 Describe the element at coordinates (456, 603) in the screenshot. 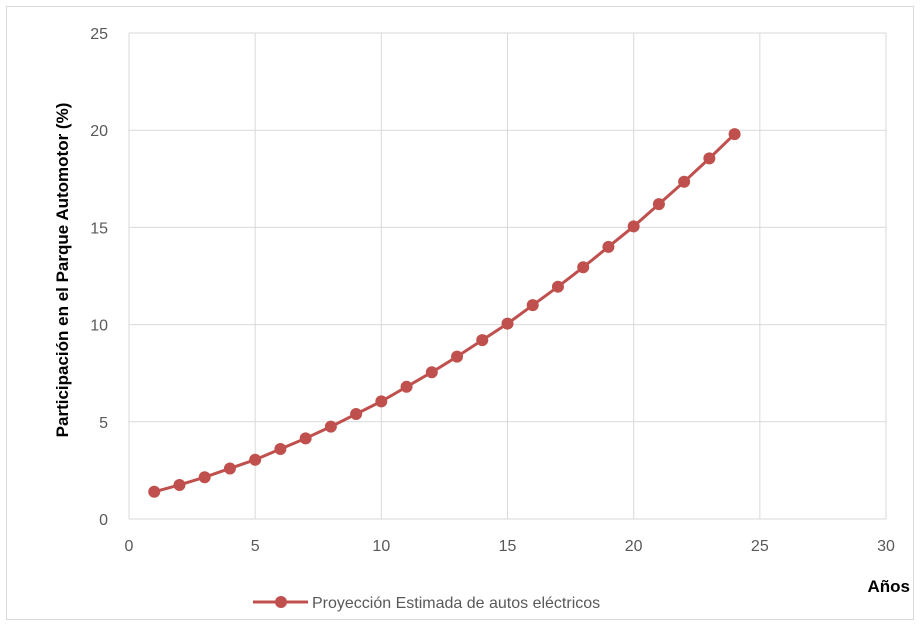

I see `legend-label: Proyección Estimada de autos eléctricos` at that location.